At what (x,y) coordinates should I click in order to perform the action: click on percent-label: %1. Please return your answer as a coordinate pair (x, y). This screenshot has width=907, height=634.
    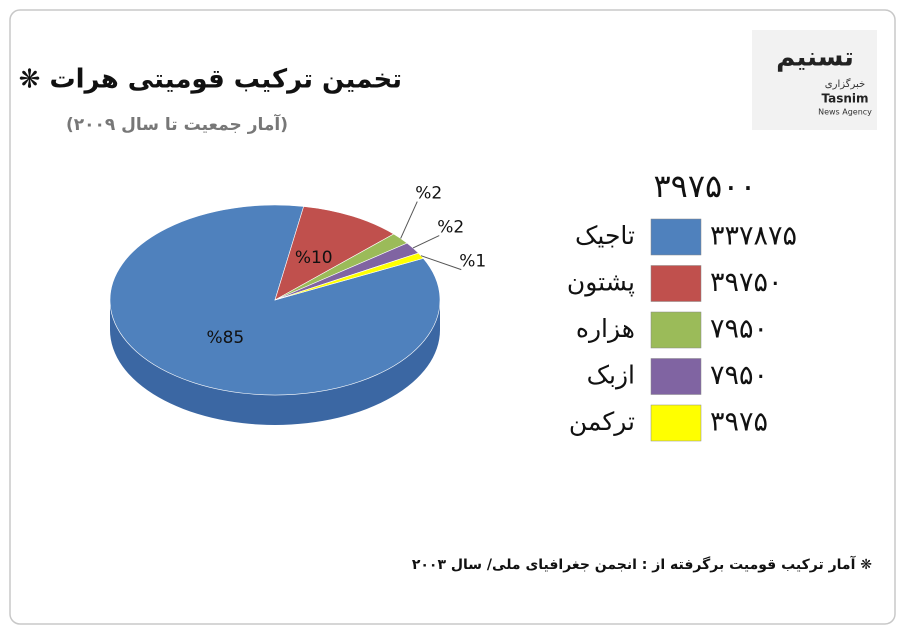
    Looking at the image, I should click on (472, 262).